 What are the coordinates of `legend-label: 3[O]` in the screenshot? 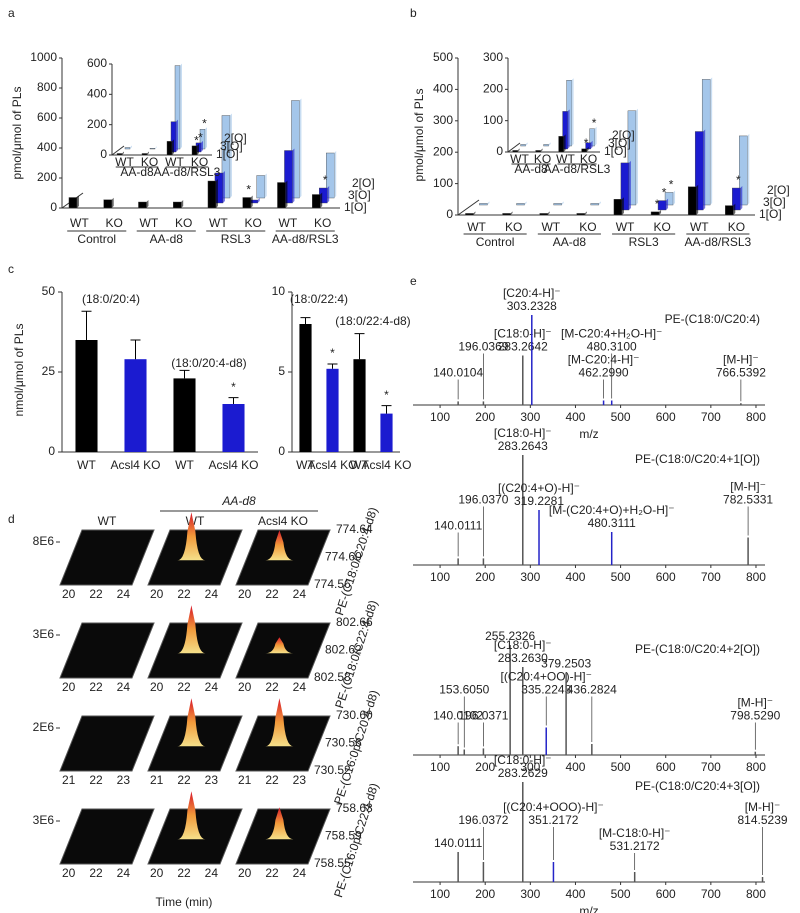 It's located at (231, 146).